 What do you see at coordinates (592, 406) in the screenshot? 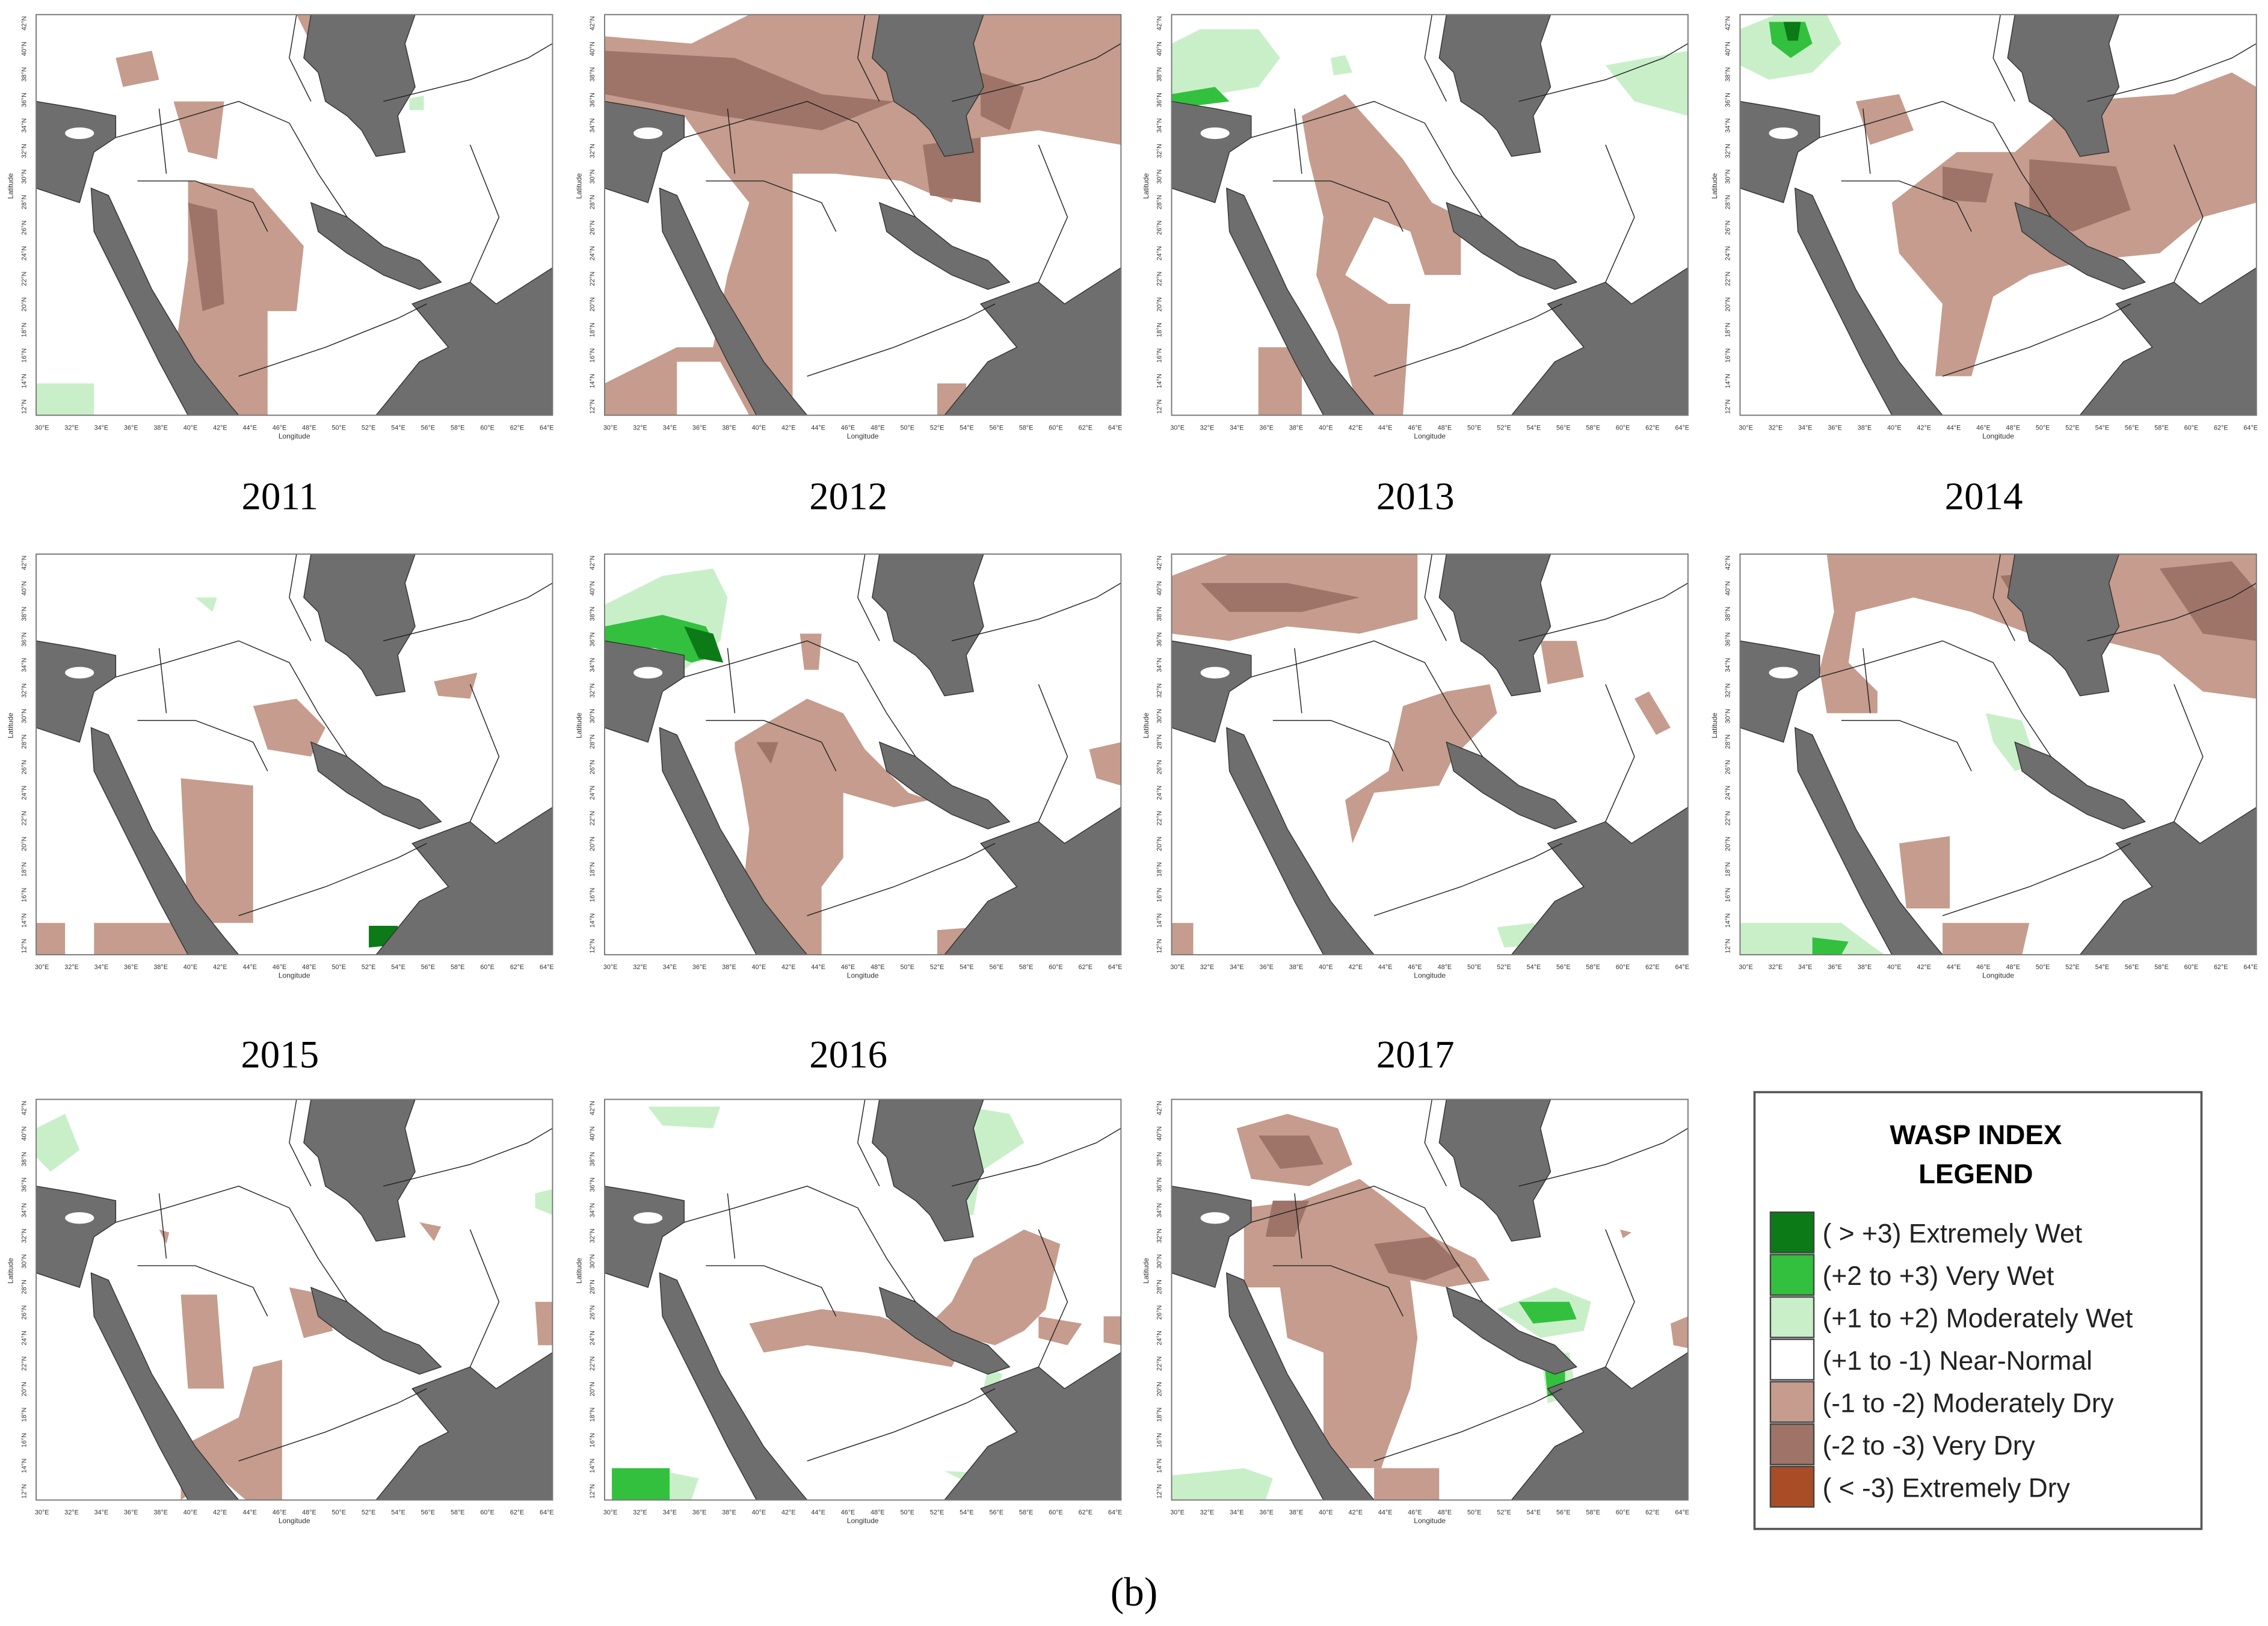
I see `y-tick-label: 12°N` at bounding box center [592, 406].